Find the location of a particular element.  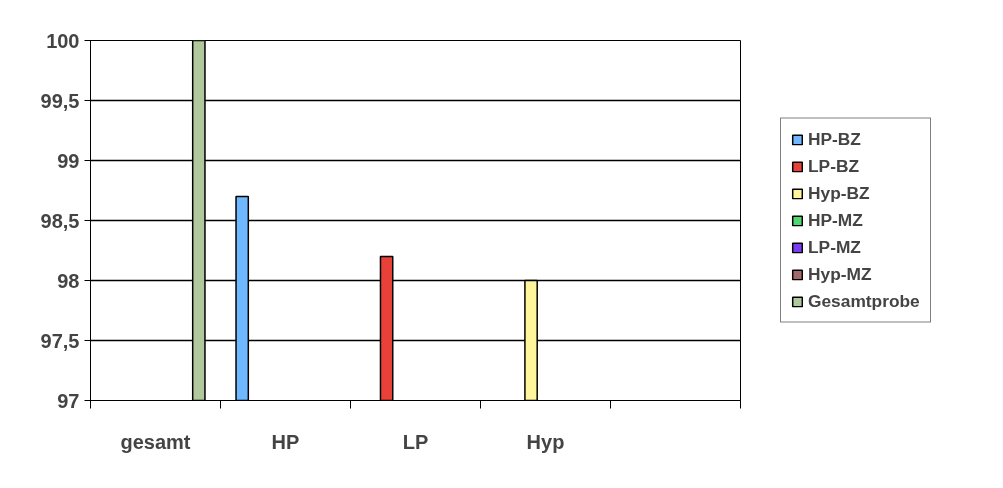

legend-label: LP-BZ is located at coordinates (834, 166).